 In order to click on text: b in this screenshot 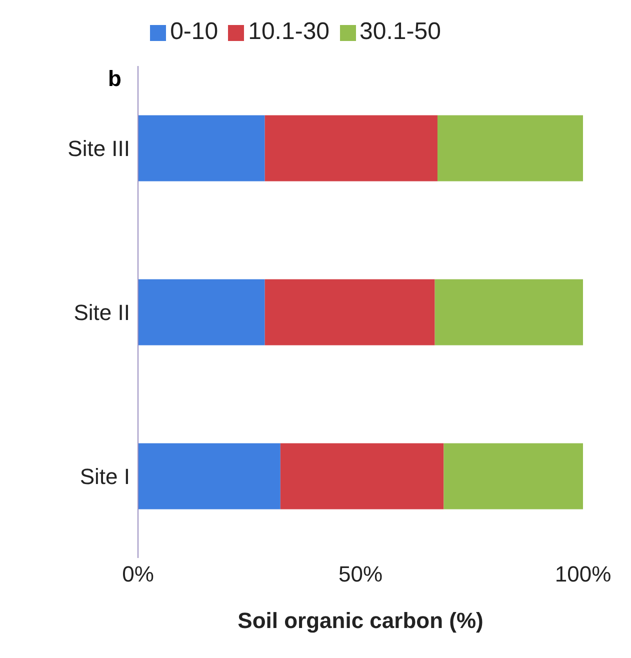, I will do `click(115, 79)`.